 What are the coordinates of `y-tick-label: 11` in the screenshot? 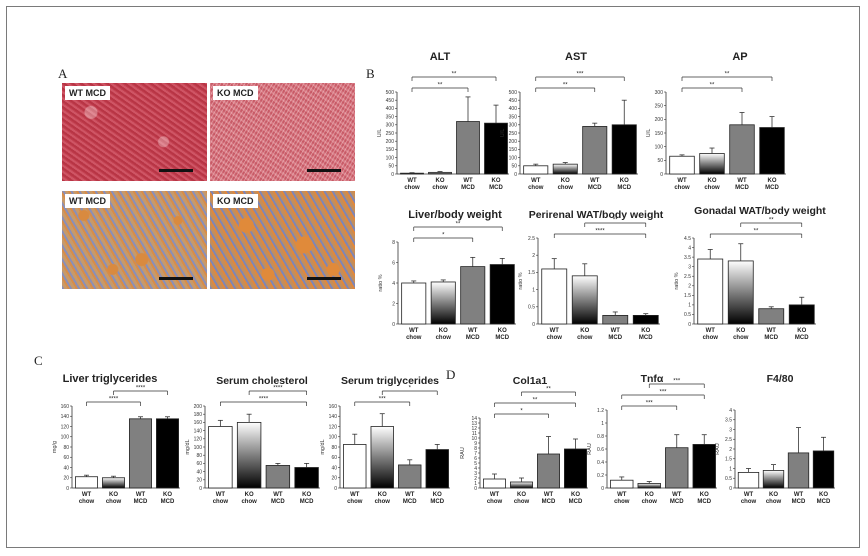 It's located at (474, 434).